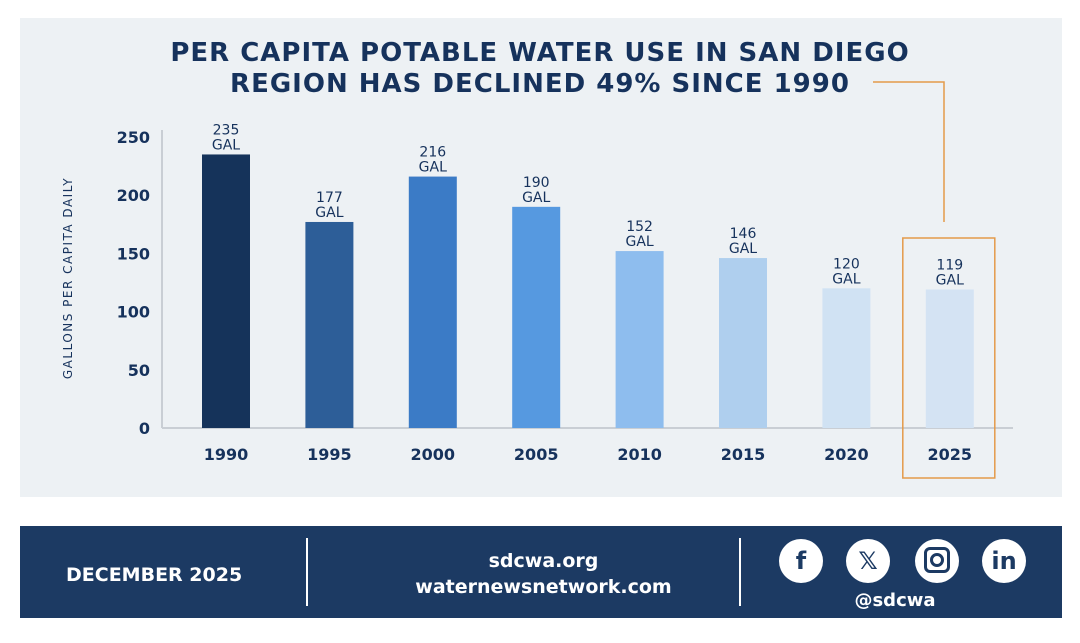 The width and height of the screenshot is (1080, 643). What do you see at coordinates (226, 130) in the screenshot?
I see `data-label-value: 235` at bounding box center [226, 130].